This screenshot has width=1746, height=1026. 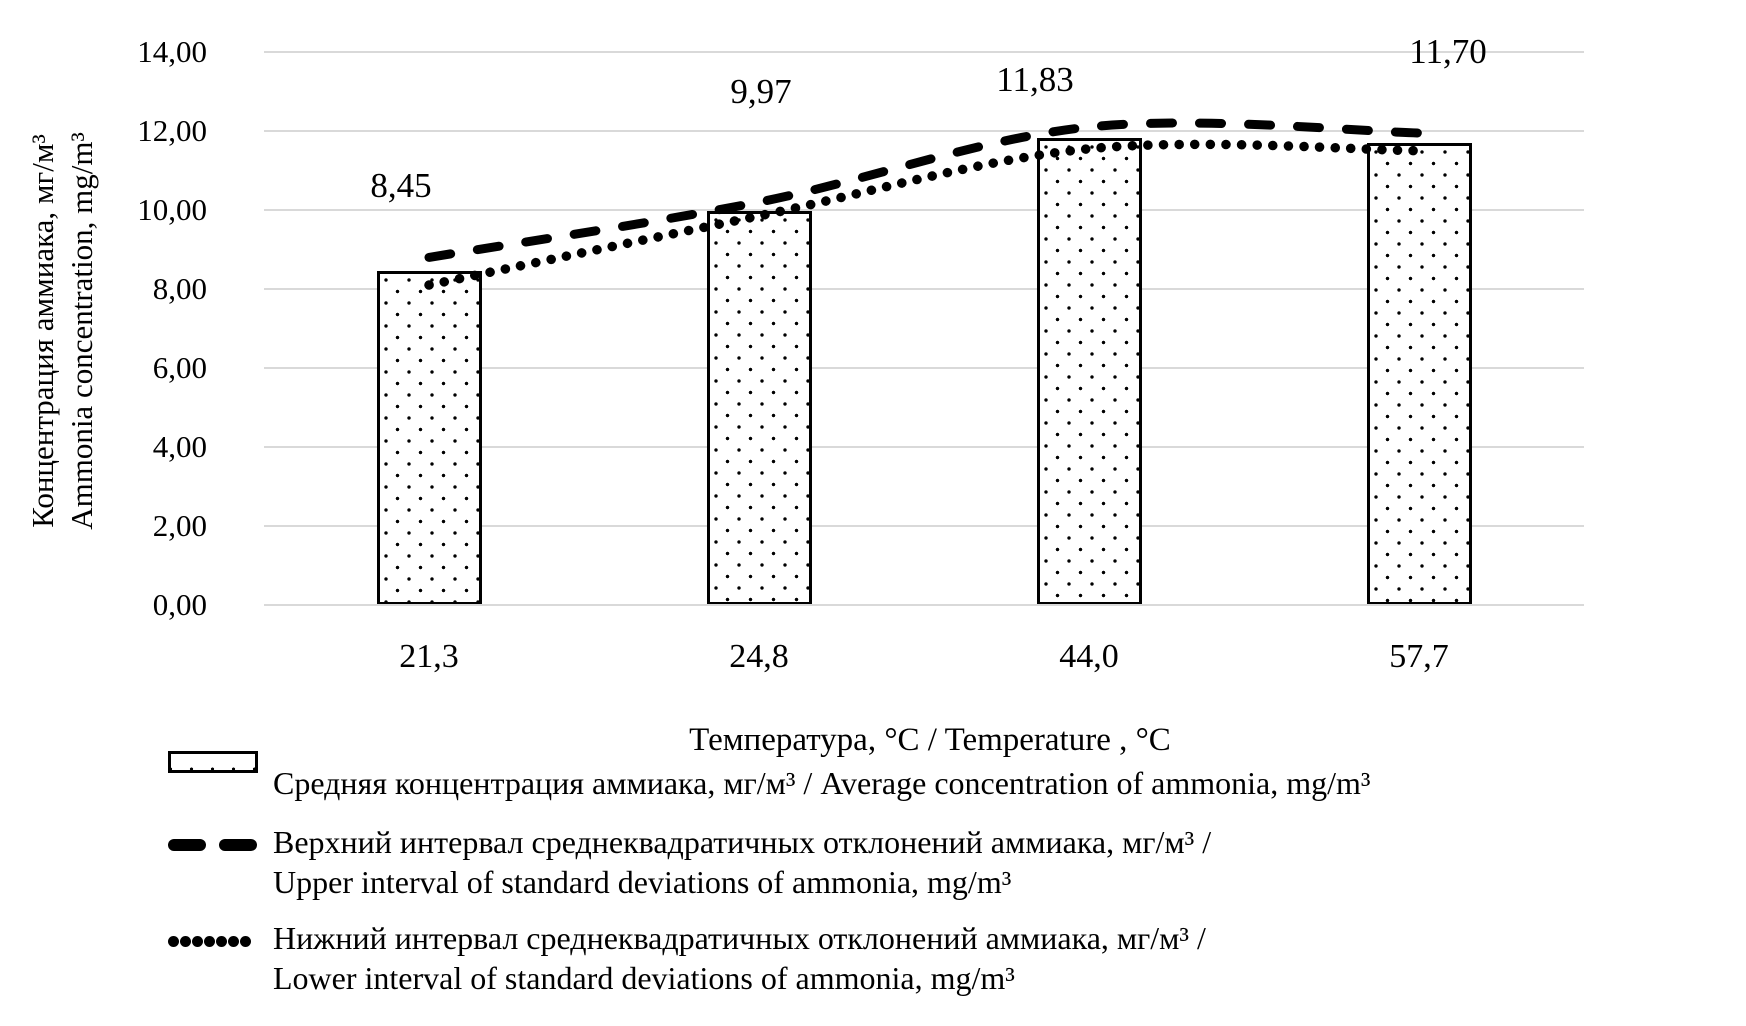 I want to click on x-tick-label: 44,0, so click(x=1089, y=656).